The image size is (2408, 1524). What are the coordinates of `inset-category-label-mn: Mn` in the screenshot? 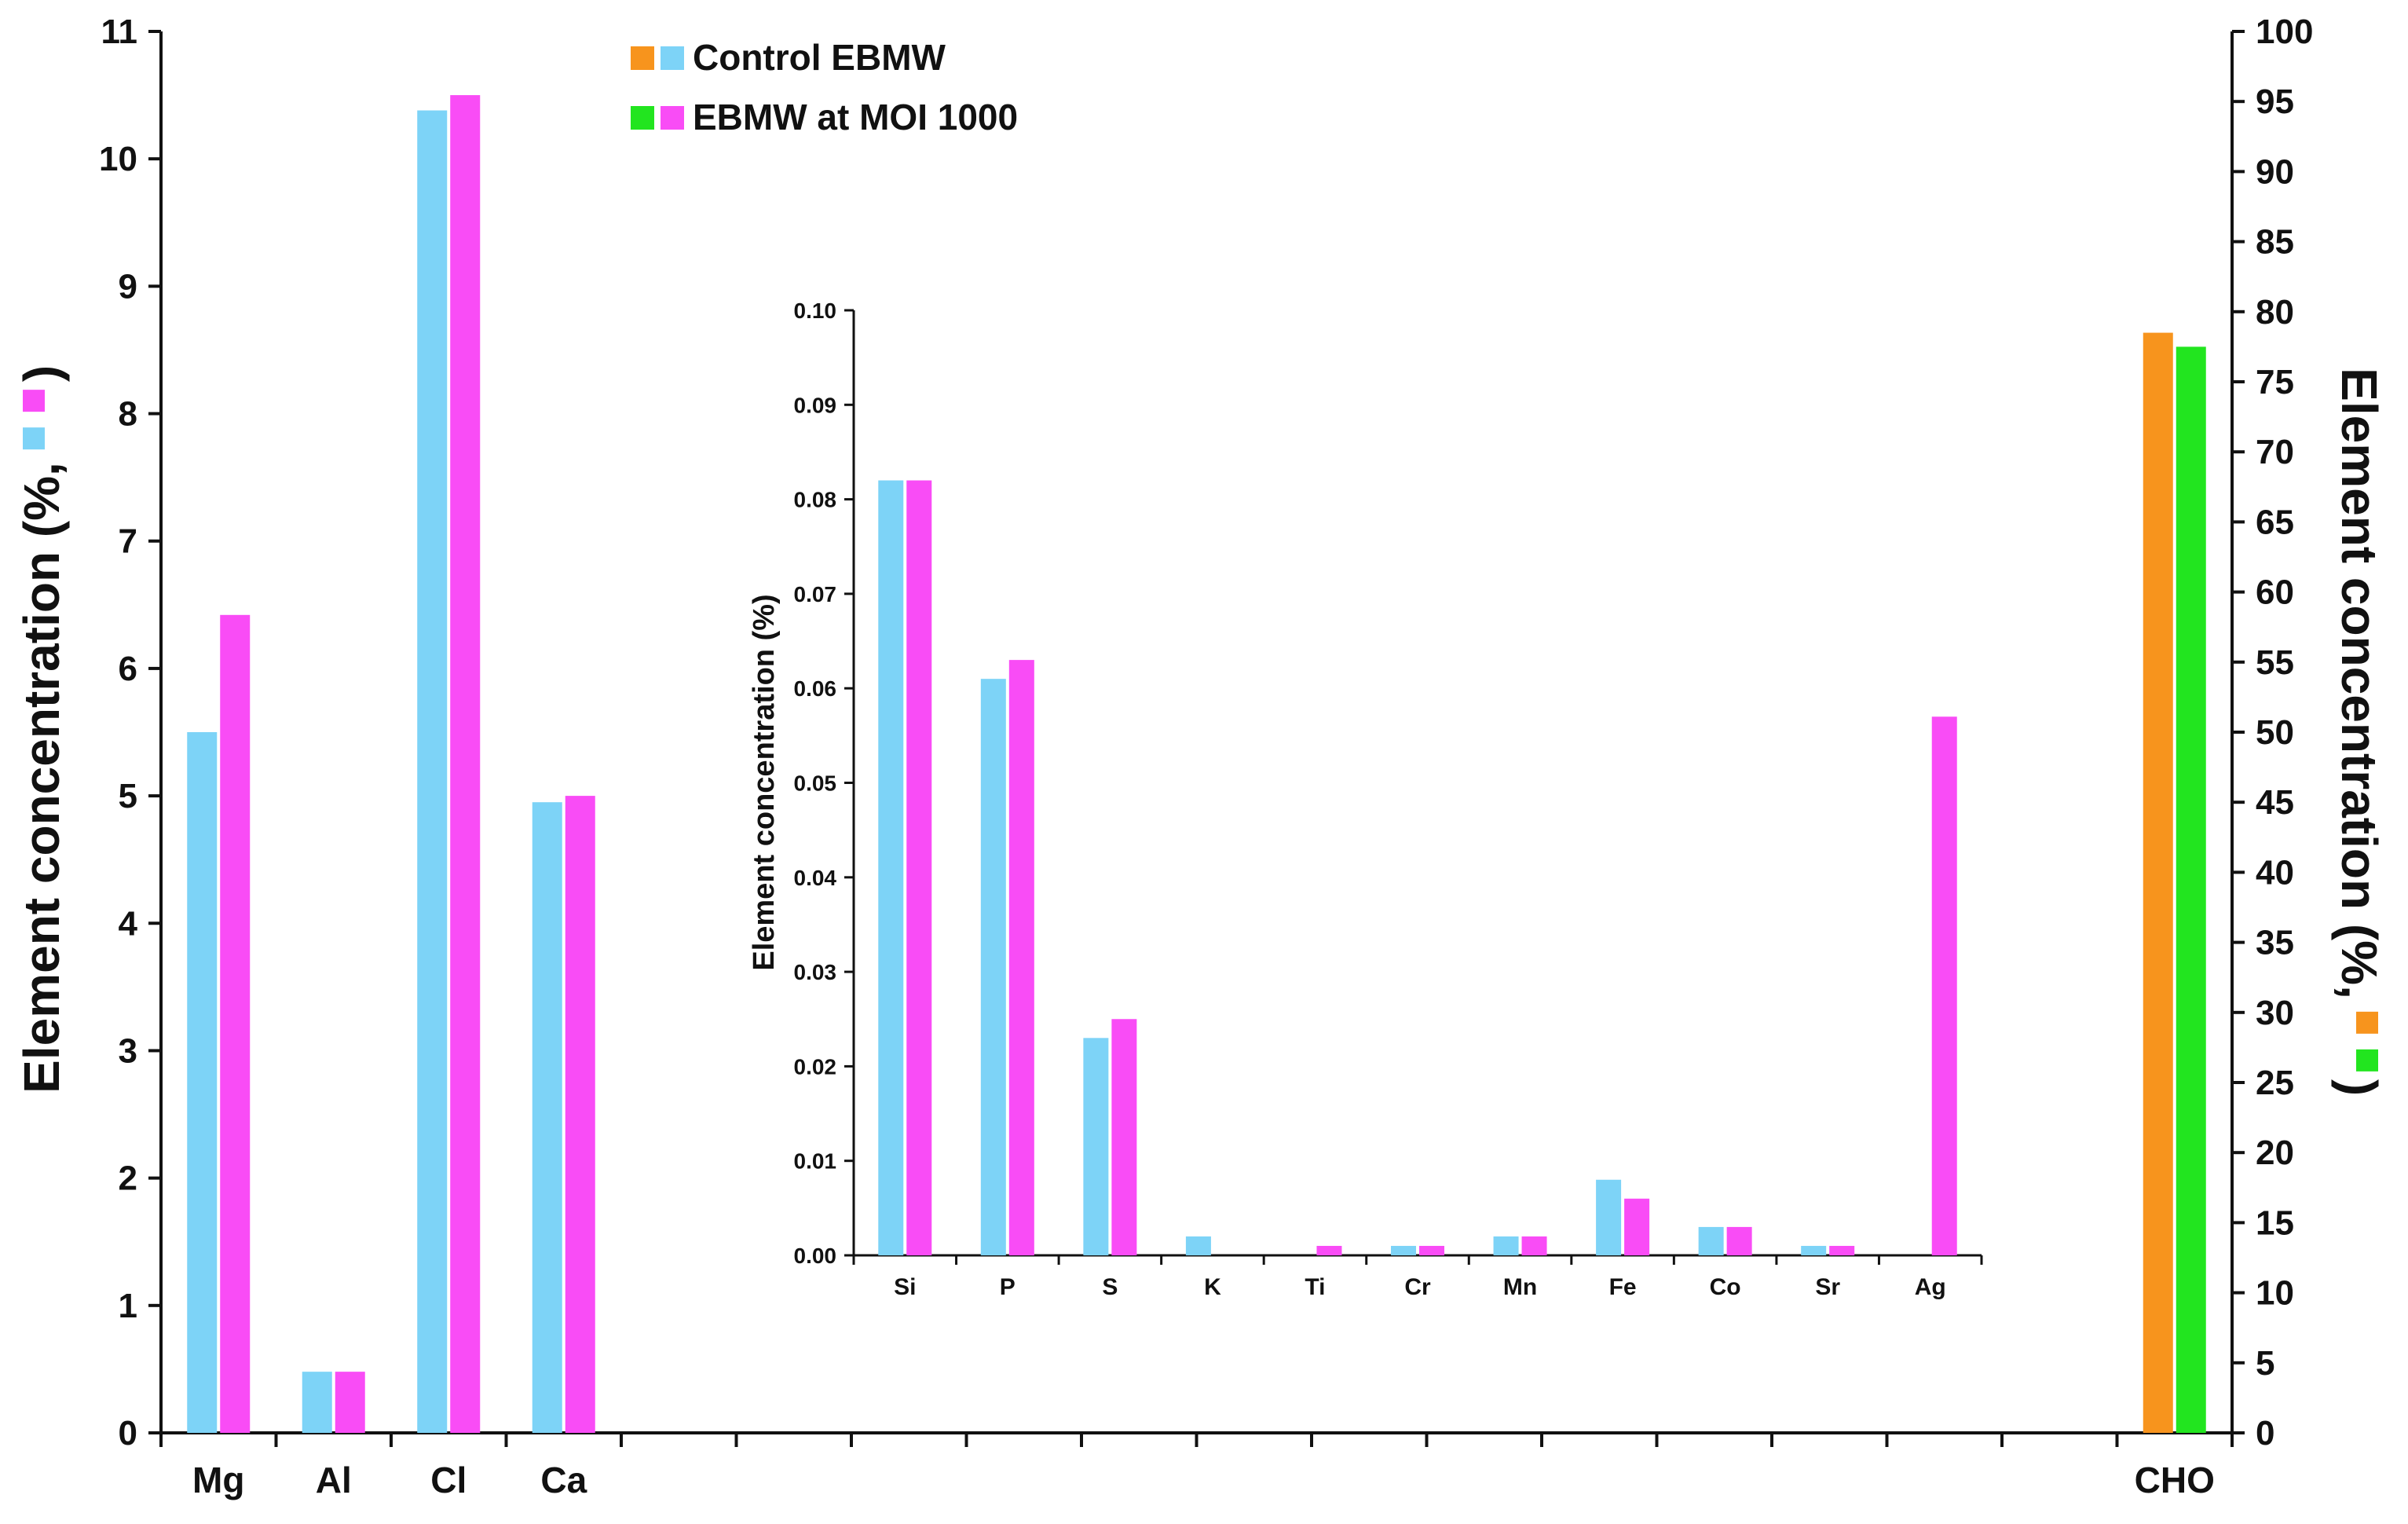 It's located at (1520, 1287).